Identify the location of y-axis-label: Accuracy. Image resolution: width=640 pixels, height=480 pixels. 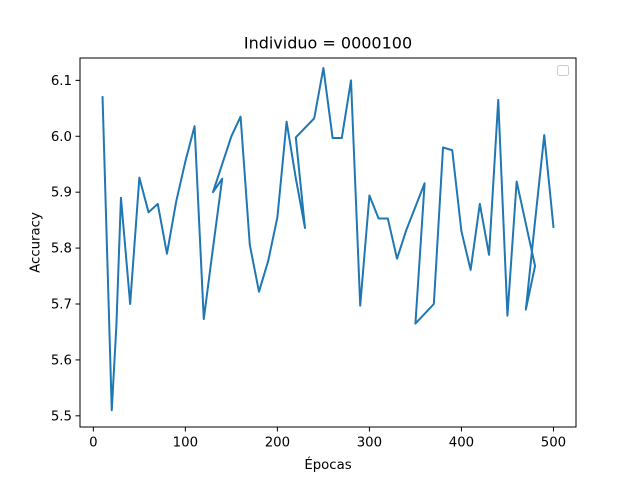
(36, 242).